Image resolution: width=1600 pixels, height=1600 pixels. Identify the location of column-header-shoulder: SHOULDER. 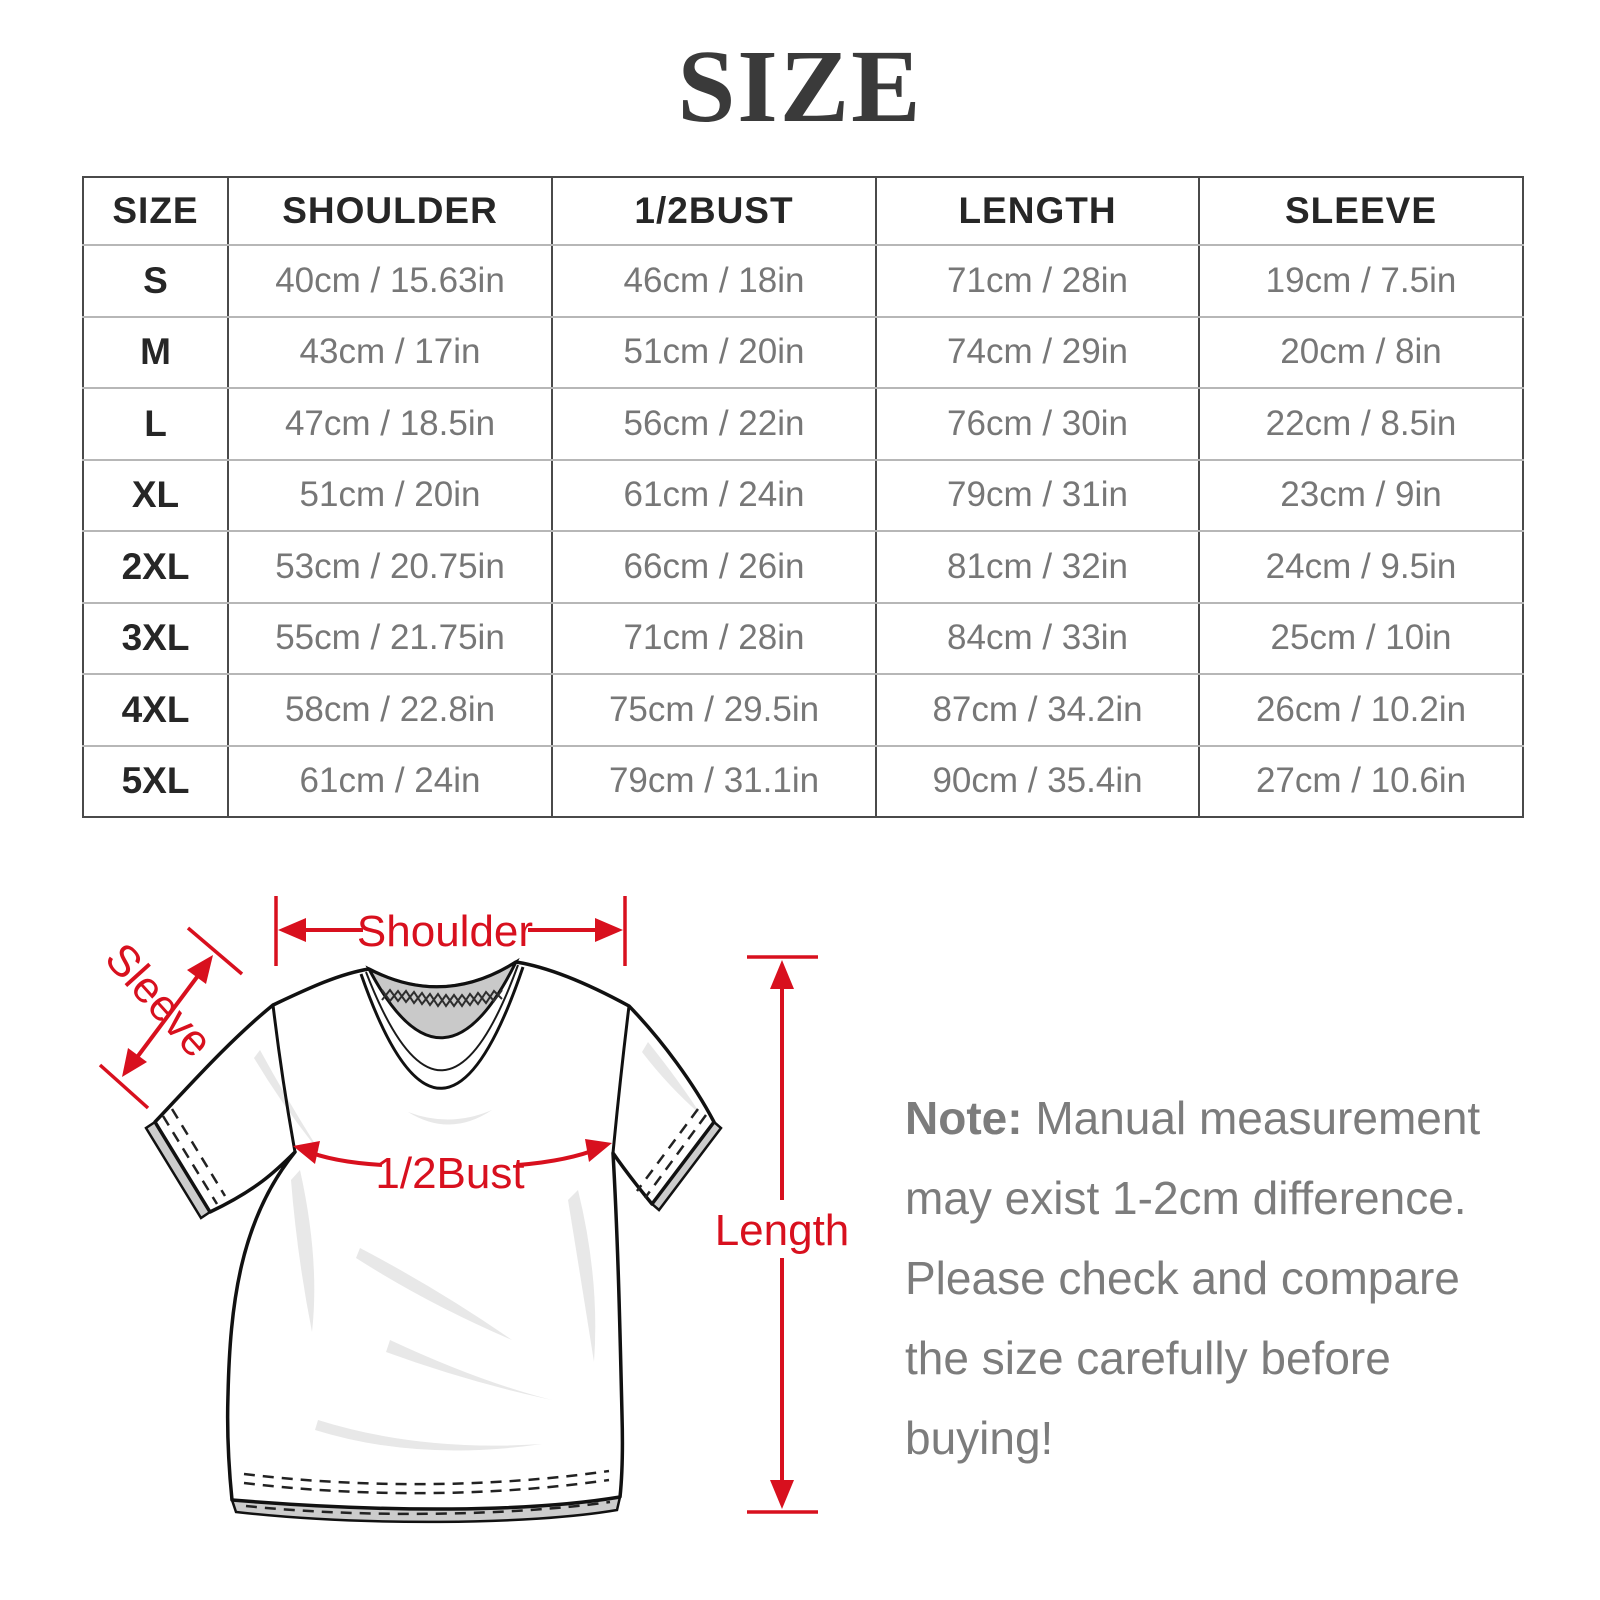
(389, 211).